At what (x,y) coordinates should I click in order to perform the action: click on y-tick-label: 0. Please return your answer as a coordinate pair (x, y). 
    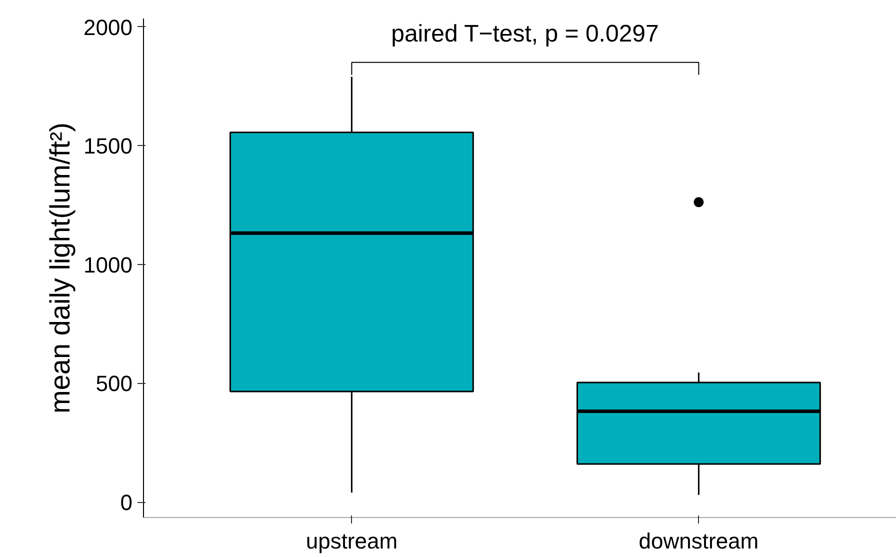
    Looking at the image, I should click on (126, 503).